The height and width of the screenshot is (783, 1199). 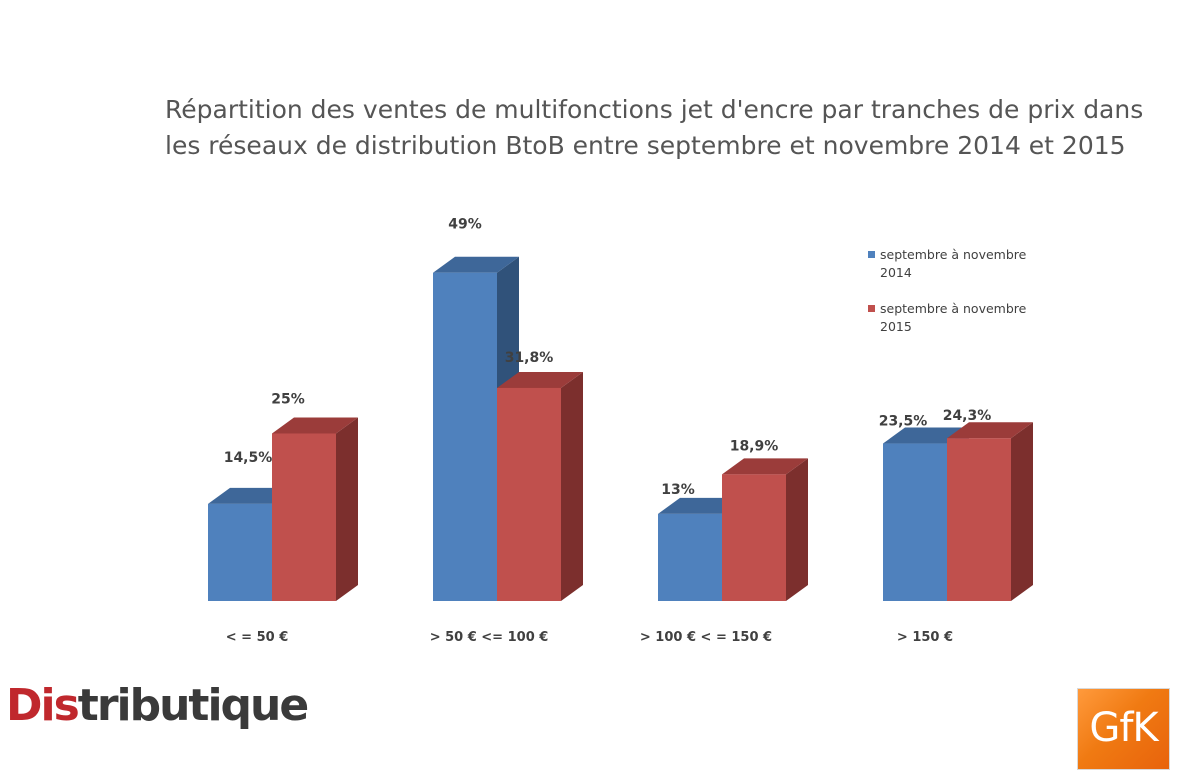 I want to click on data-label-2015-3: 24,3%, so click(x=967, y=416).